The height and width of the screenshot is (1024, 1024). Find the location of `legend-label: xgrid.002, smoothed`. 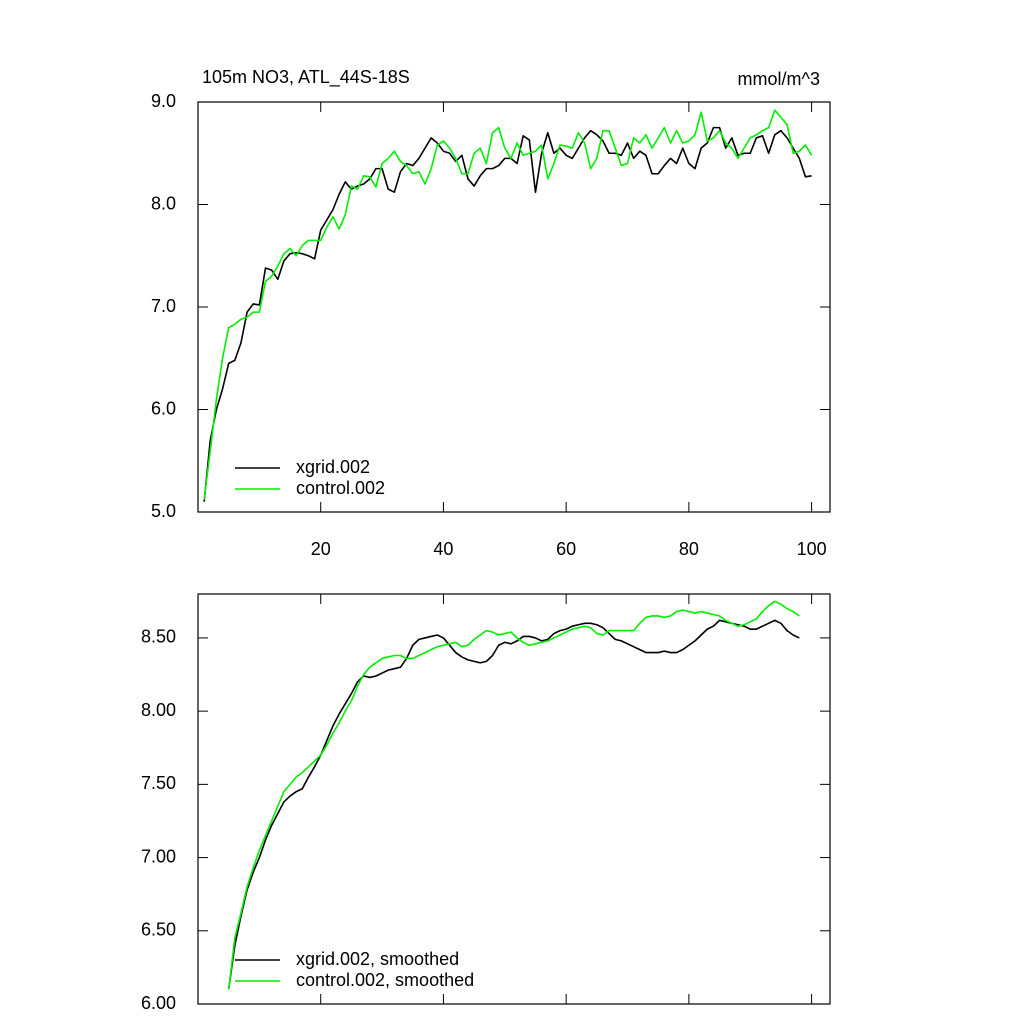

legend-label: xgrid.002, smoothed is located at coordinates (377, 959).